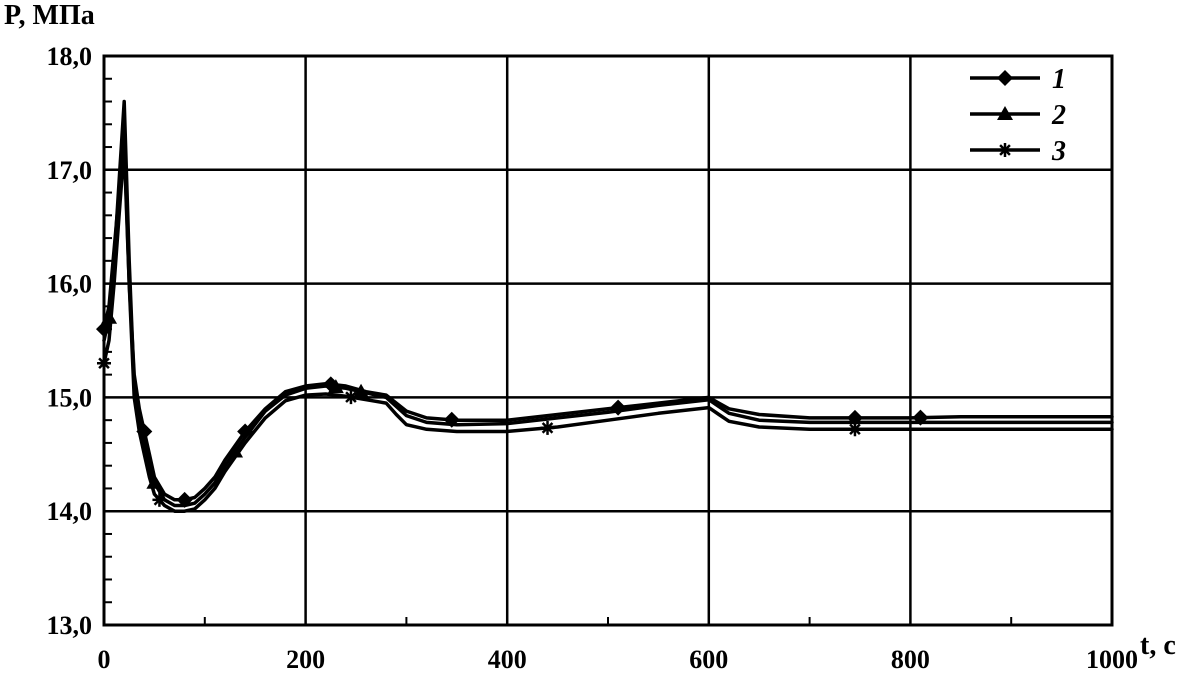 The image size is (1202, 674). What do you see at coordinates (1158, 645) in the screenshot?
I see `x-axis-title: t, c` at bounding box center [1158, 645].